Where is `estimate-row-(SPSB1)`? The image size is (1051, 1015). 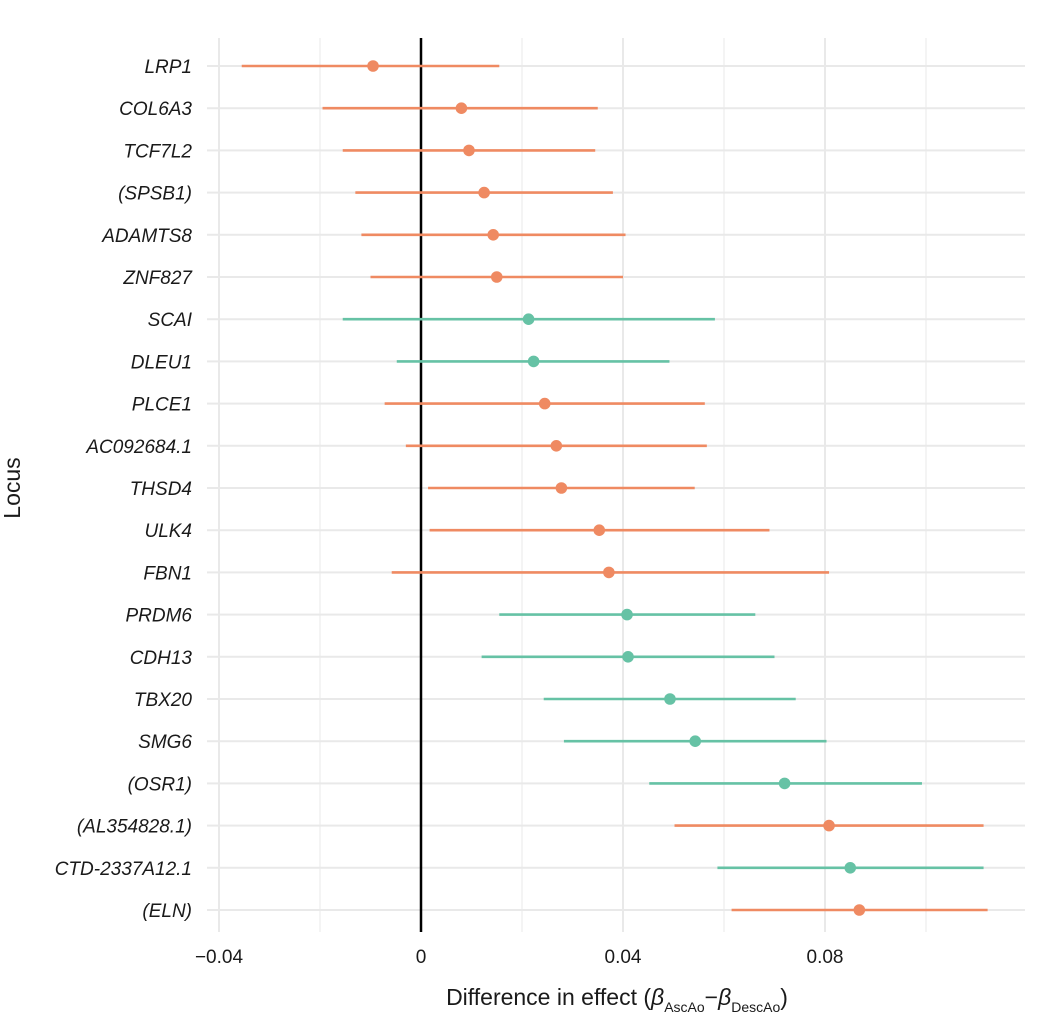 estimate-row-(SPSB1) is located at coordinates (484, 192).